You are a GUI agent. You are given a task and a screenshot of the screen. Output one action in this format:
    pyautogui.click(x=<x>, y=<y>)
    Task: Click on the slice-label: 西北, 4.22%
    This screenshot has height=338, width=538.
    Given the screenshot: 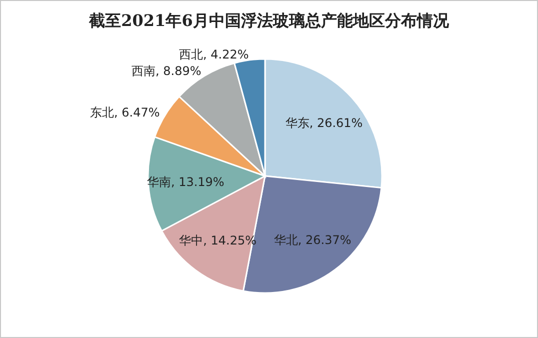 What is the action you would take?
    pyautogui.click(x=213, y=54)
    